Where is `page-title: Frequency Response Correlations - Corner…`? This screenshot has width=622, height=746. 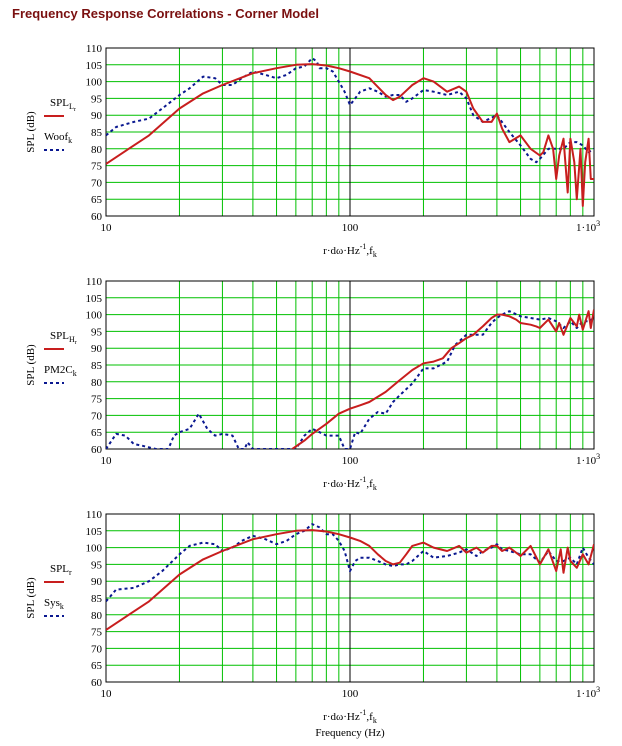
page-title: Frequency Response Correlations - Corner… is located at coordinates (166, 13).